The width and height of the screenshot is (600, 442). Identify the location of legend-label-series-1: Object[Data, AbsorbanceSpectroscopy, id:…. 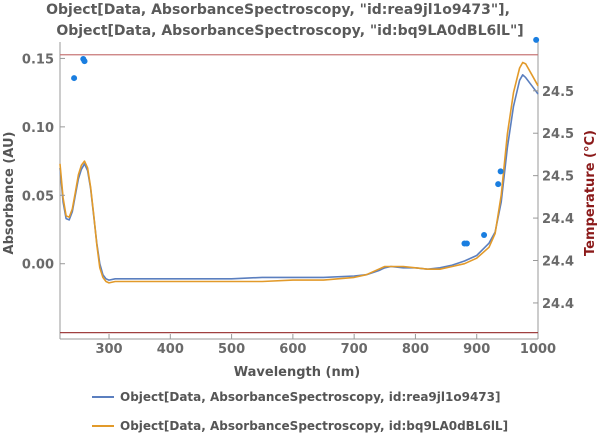
(310, 397).